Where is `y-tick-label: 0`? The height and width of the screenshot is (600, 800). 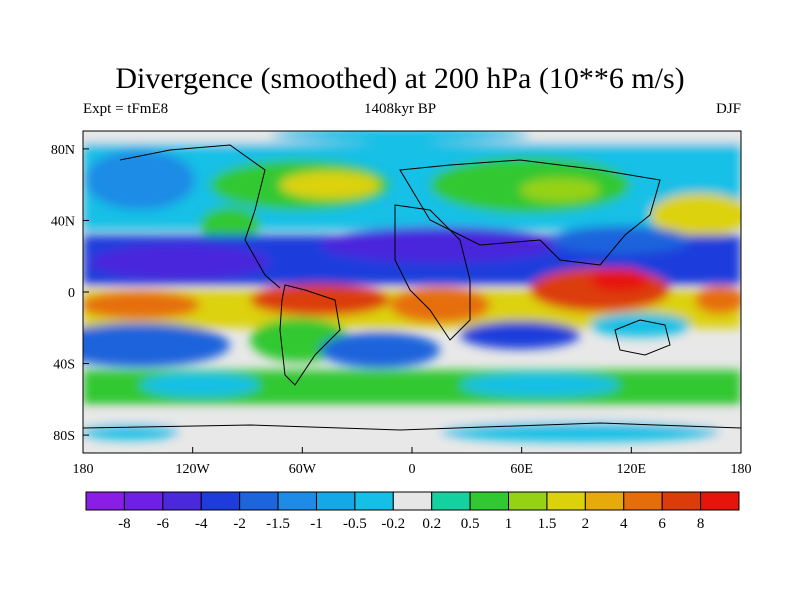
y-tick-label: 0 is located at coordinates (71, 293).